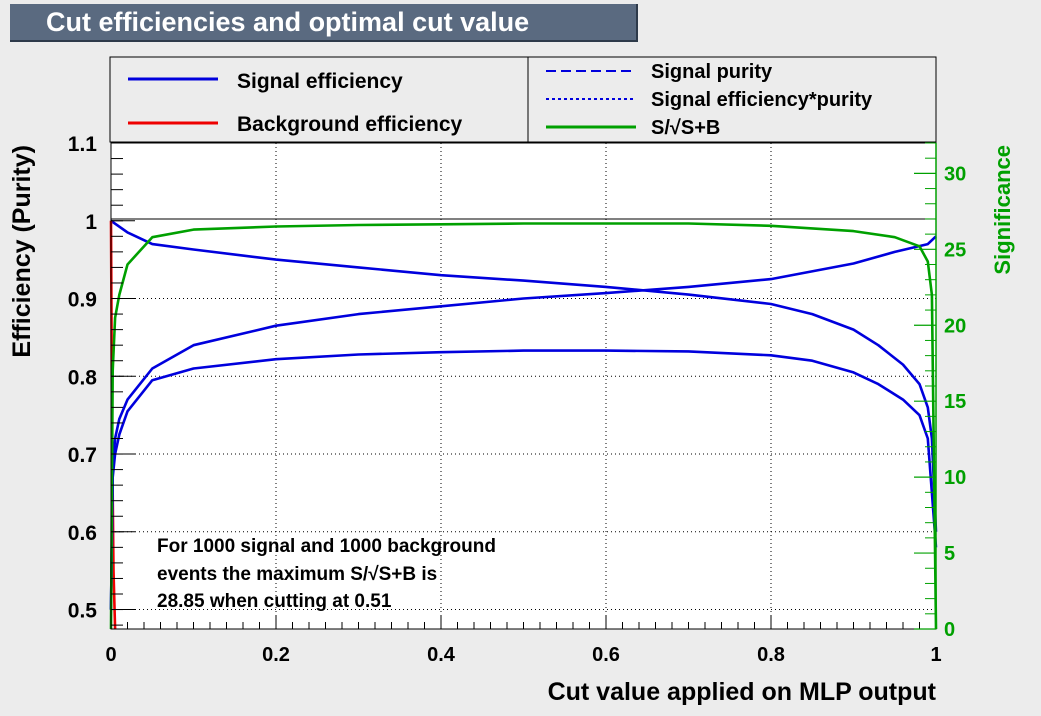 This screenshot has width=1041, height=716. Describe the element at coordinates (91, 222) in the screenshot. I see `y-tick-label: 1` at that location.